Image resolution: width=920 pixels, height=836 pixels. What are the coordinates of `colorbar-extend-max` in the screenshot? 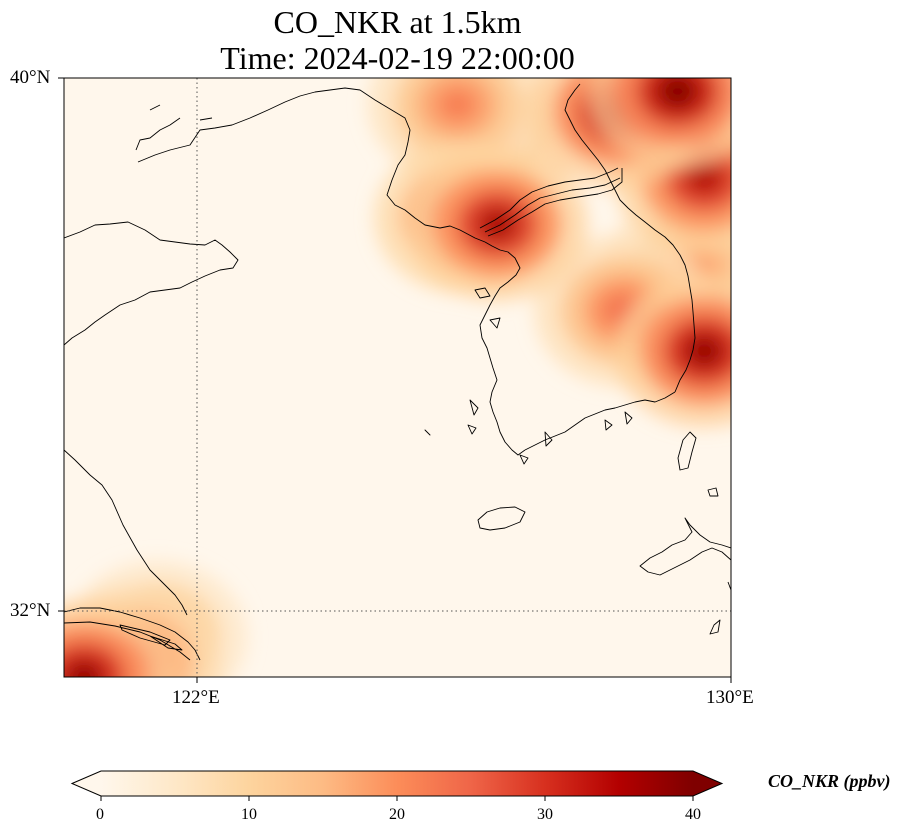 It's located at (707, 783).